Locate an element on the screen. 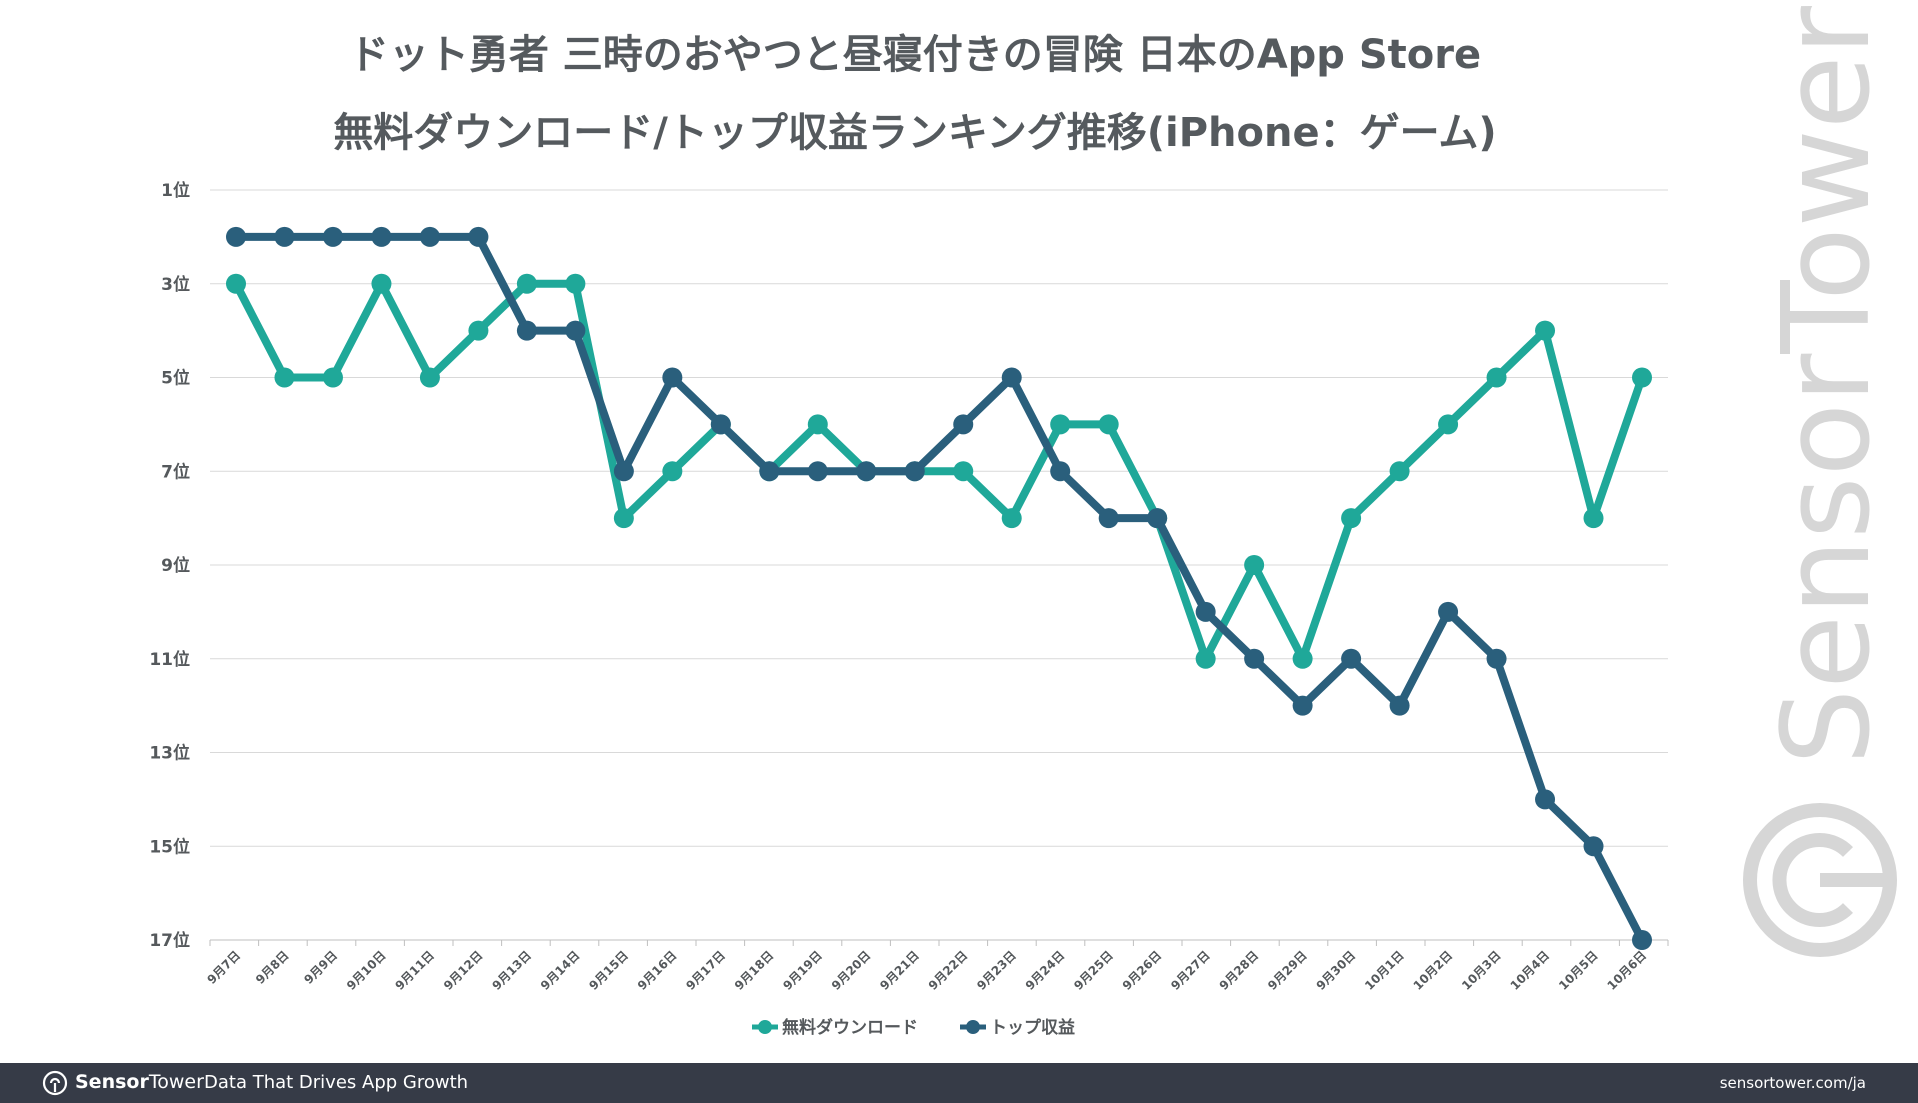 This screenshot has width=1918, height=1103. x-tick-label: 9月11日 is located at coordinates (414, 970).